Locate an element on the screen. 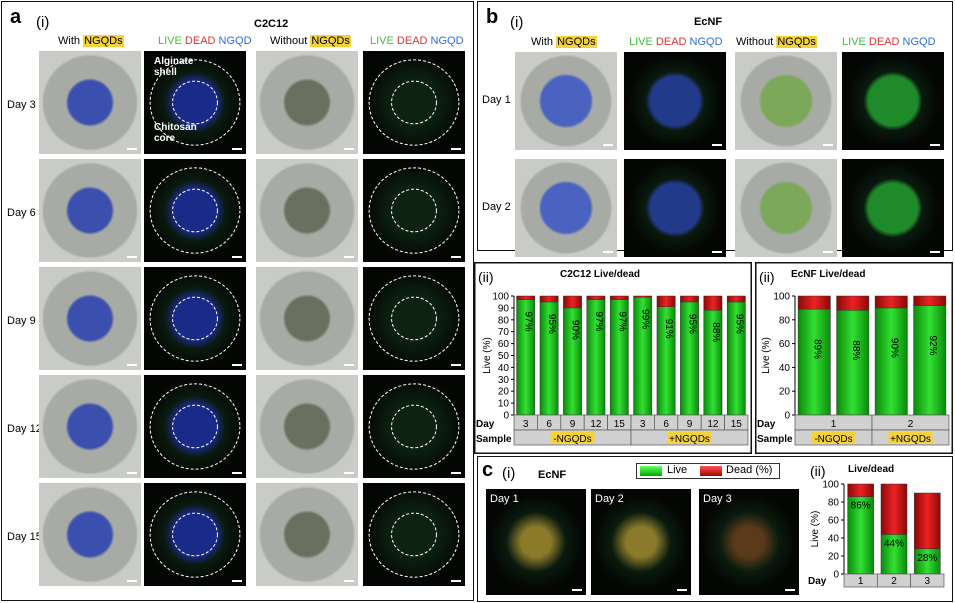  panel-b-sublabel: (i) is located at coordinates (517, 22).